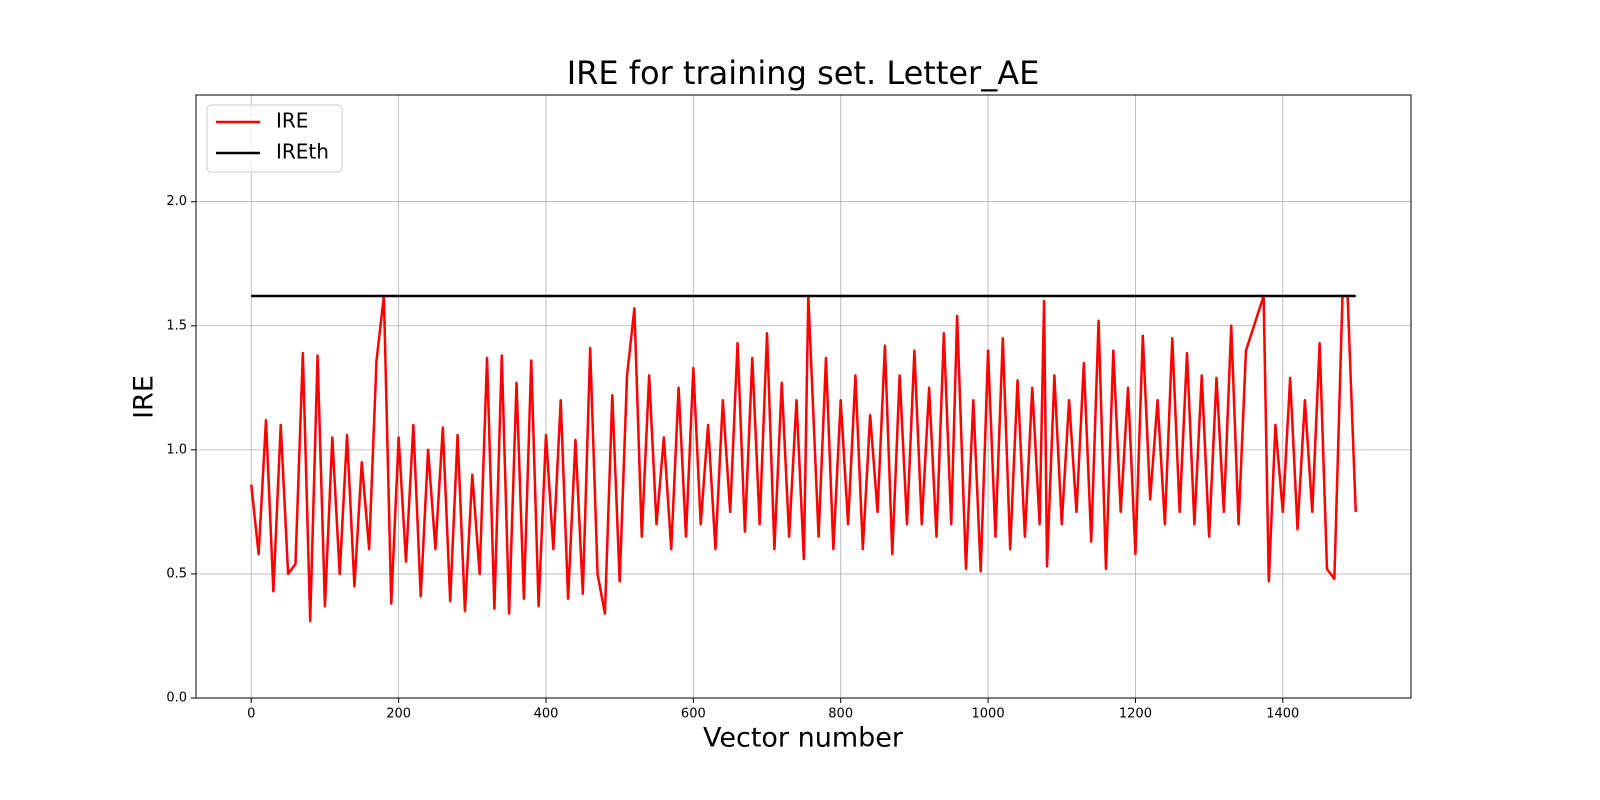 The width and height of the screenshot is (1600, 800). I want to click on y-tick-label: 1.0, so click(176, 449).